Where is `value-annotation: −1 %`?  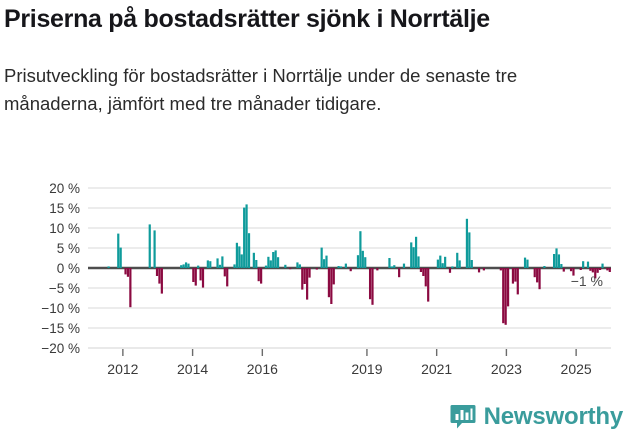
value-annotation: −1 % is located at coordinates (587, 281).